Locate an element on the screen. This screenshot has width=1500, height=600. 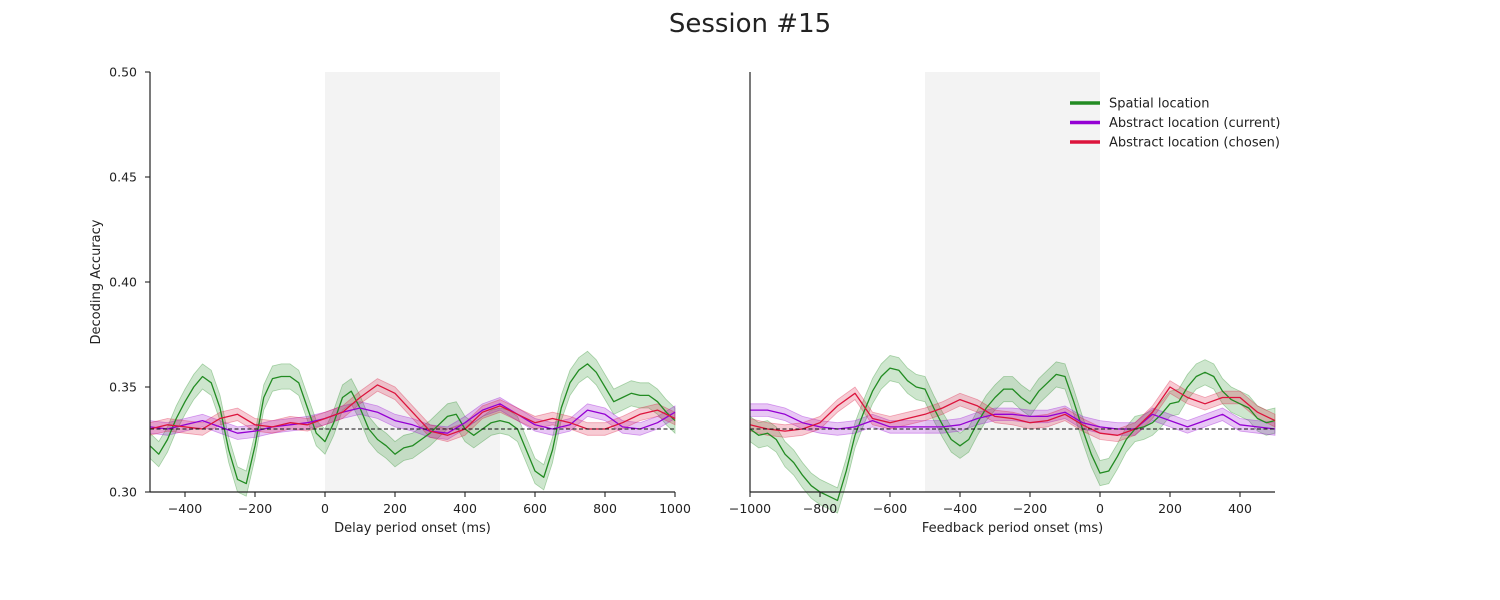
shaded-period is located at coordinates (412, 282).